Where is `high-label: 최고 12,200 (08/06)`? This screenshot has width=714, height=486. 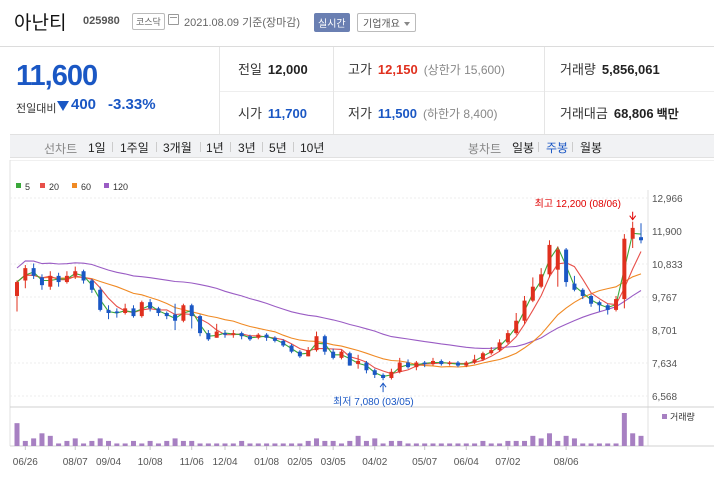 high-label: 최고 12,200 (08/06) is located at coordinates (578, 204).